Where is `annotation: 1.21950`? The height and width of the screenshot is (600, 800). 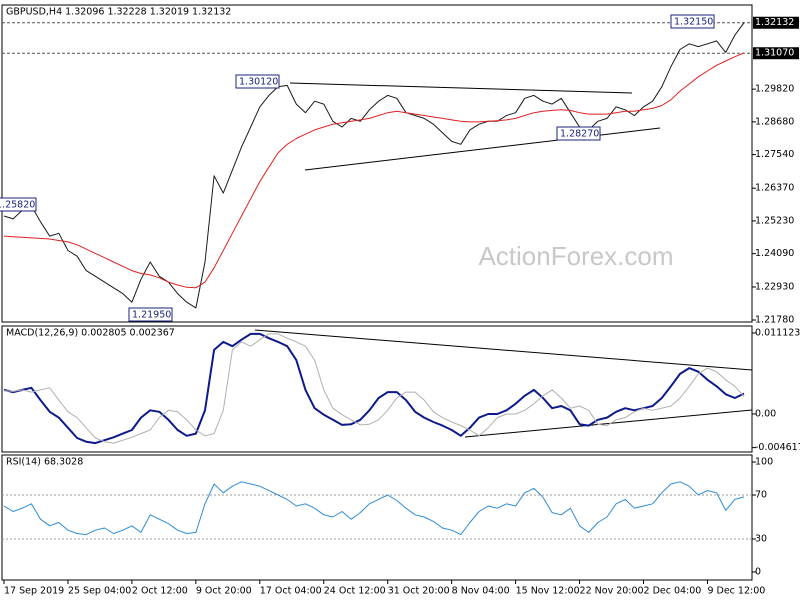 annotation: 1.21950 is located at coordinates (151, 315).